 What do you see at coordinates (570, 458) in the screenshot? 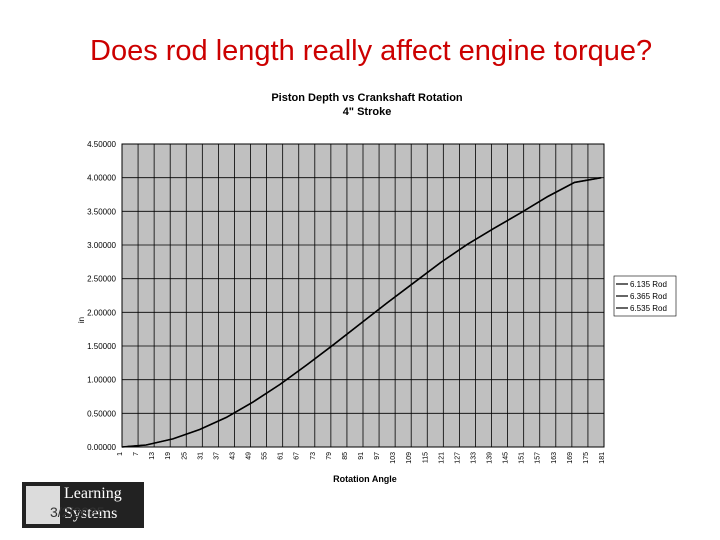
I see `x-tick-label: 169` at bounding box center [570, 458].